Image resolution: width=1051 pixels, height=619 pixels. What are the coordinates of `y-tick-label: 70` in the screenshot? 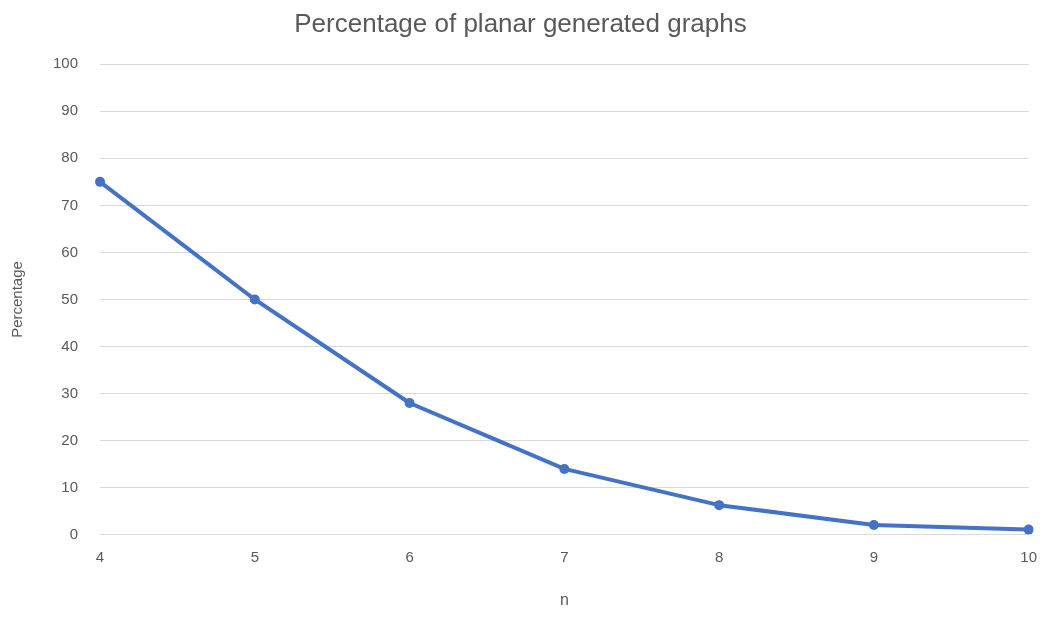 It's located at (70, 204).